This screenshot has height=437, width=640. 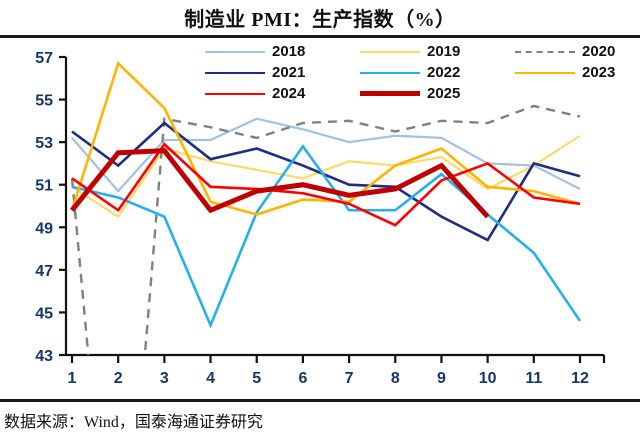 I want to click on x-tick-label-6: 6, so click(x=302, y=378).